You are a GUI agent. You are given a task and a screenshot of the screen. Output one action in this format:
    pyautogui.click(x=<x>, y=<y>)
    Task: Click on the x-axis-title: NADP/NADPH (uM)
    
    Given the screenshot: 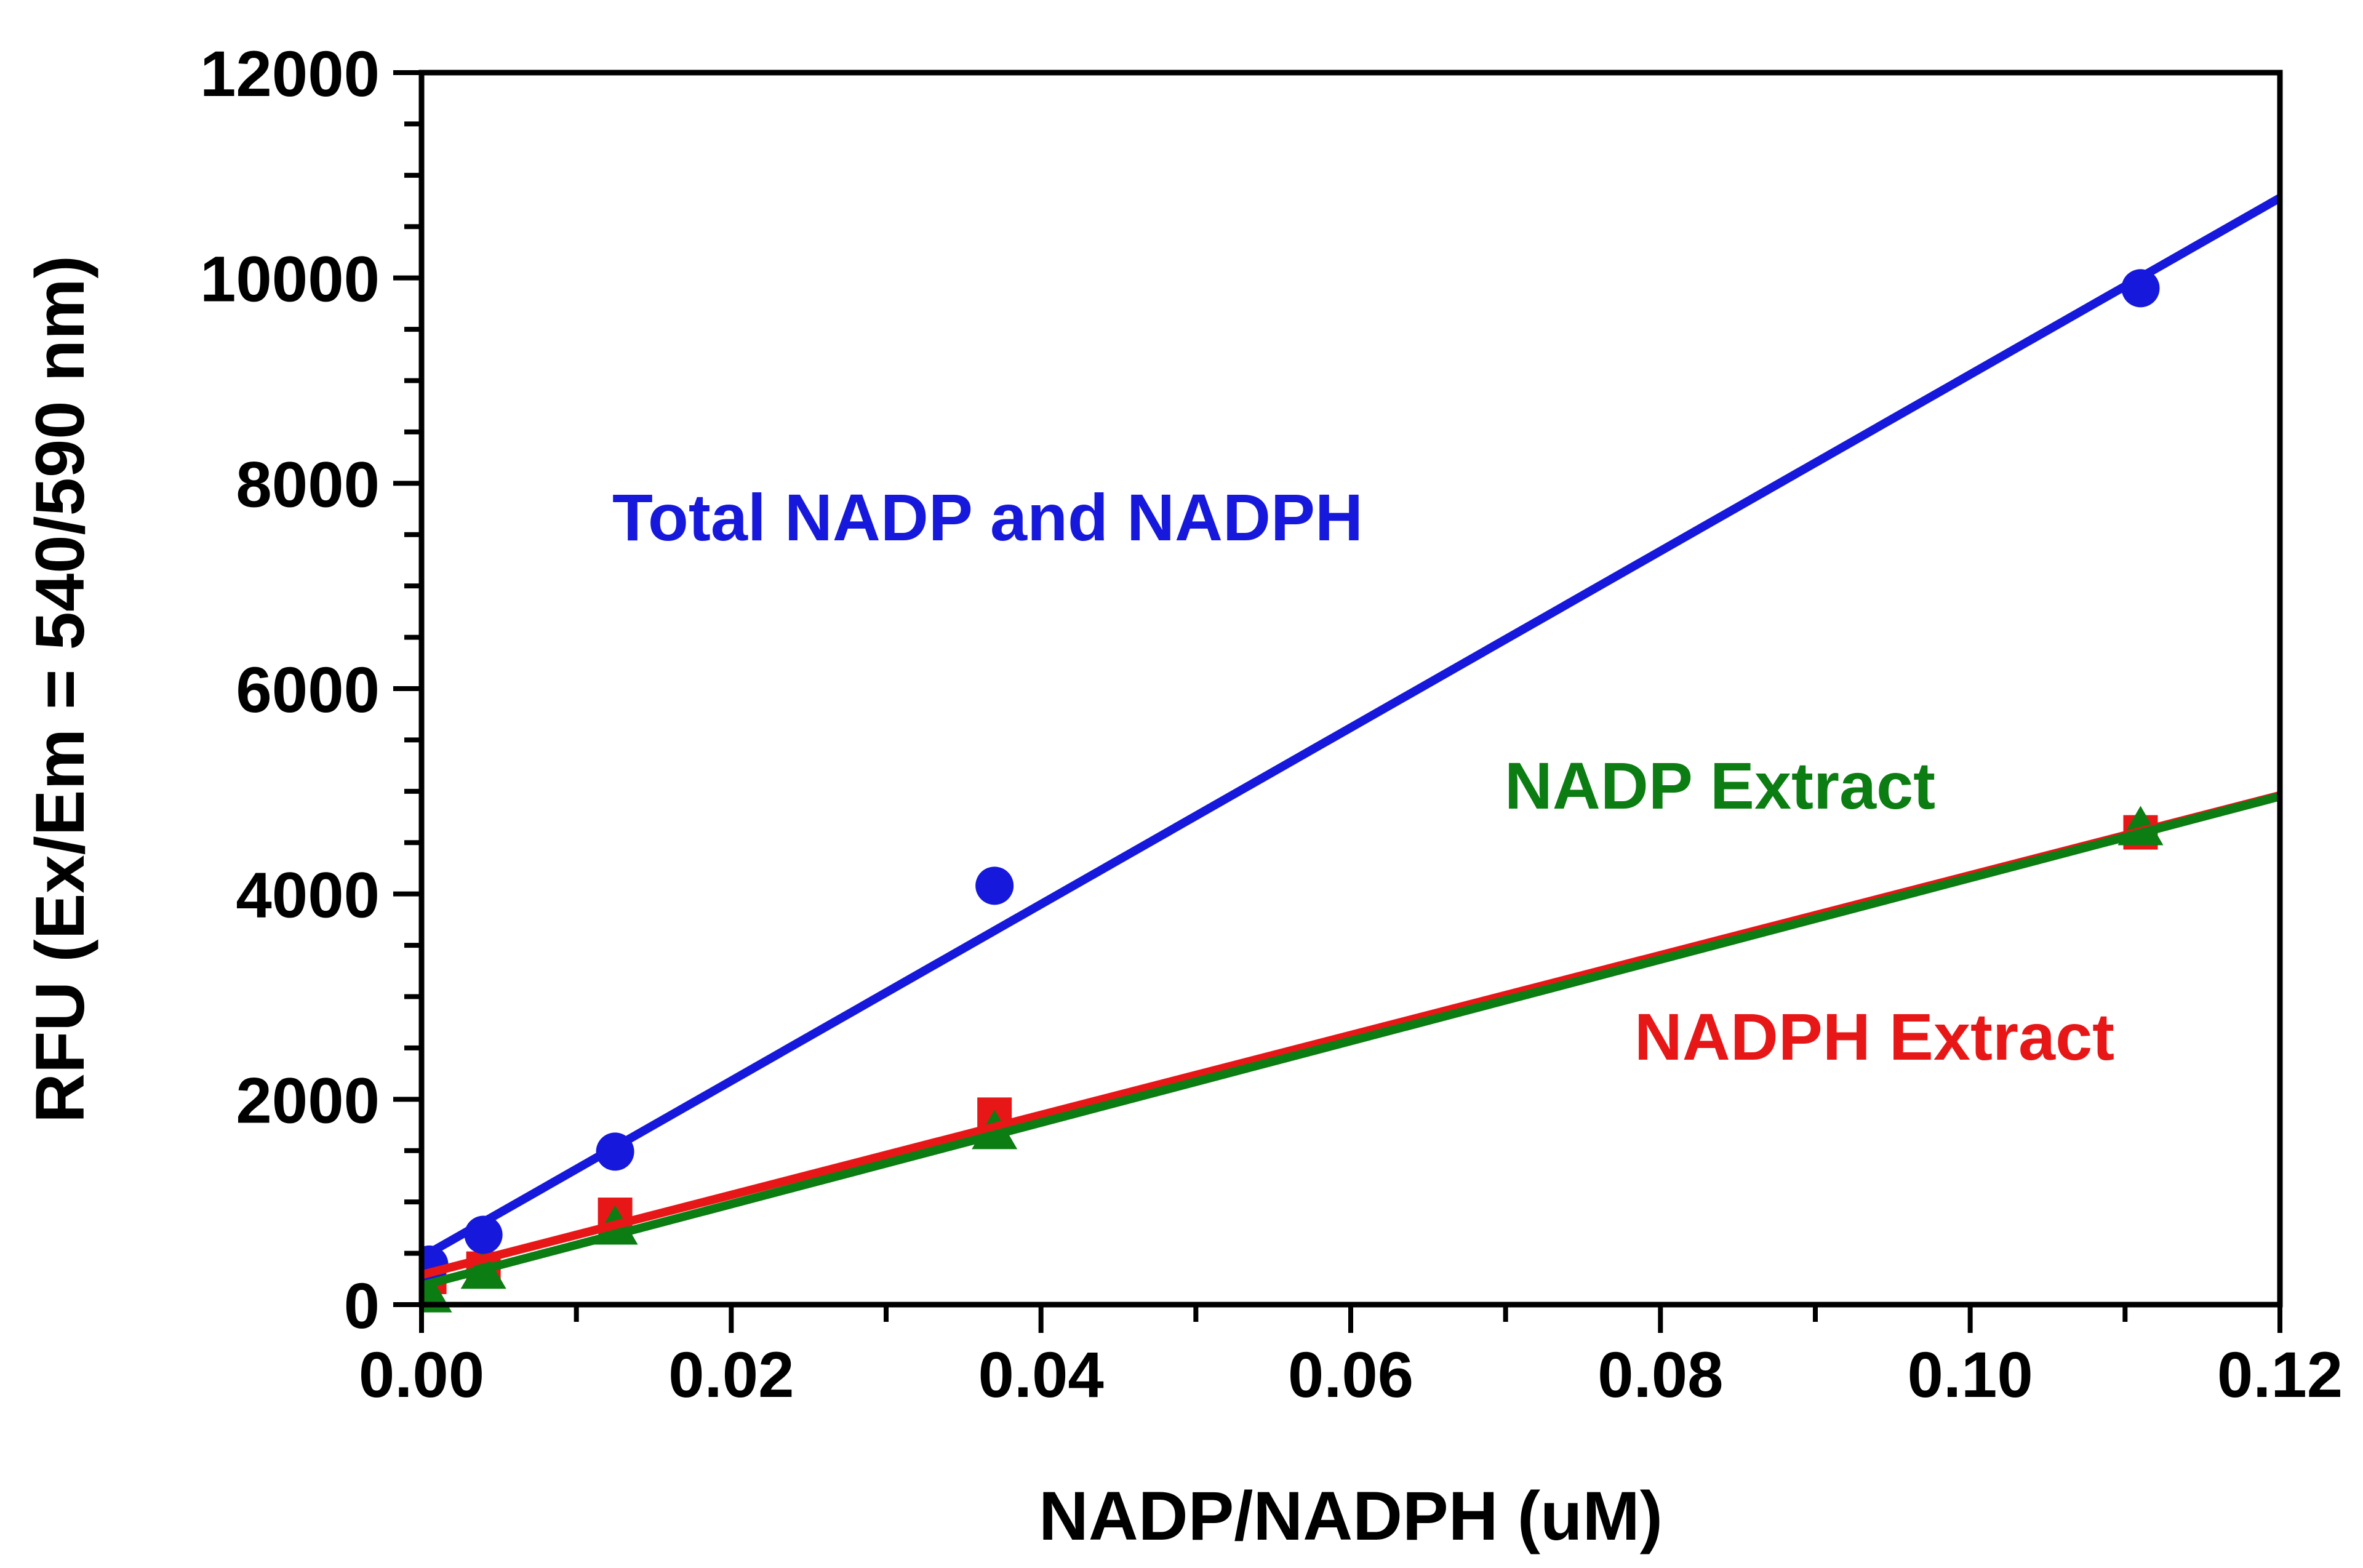 What is the action you would take?
    pyautogui.click(x=1351, y=1516)
    